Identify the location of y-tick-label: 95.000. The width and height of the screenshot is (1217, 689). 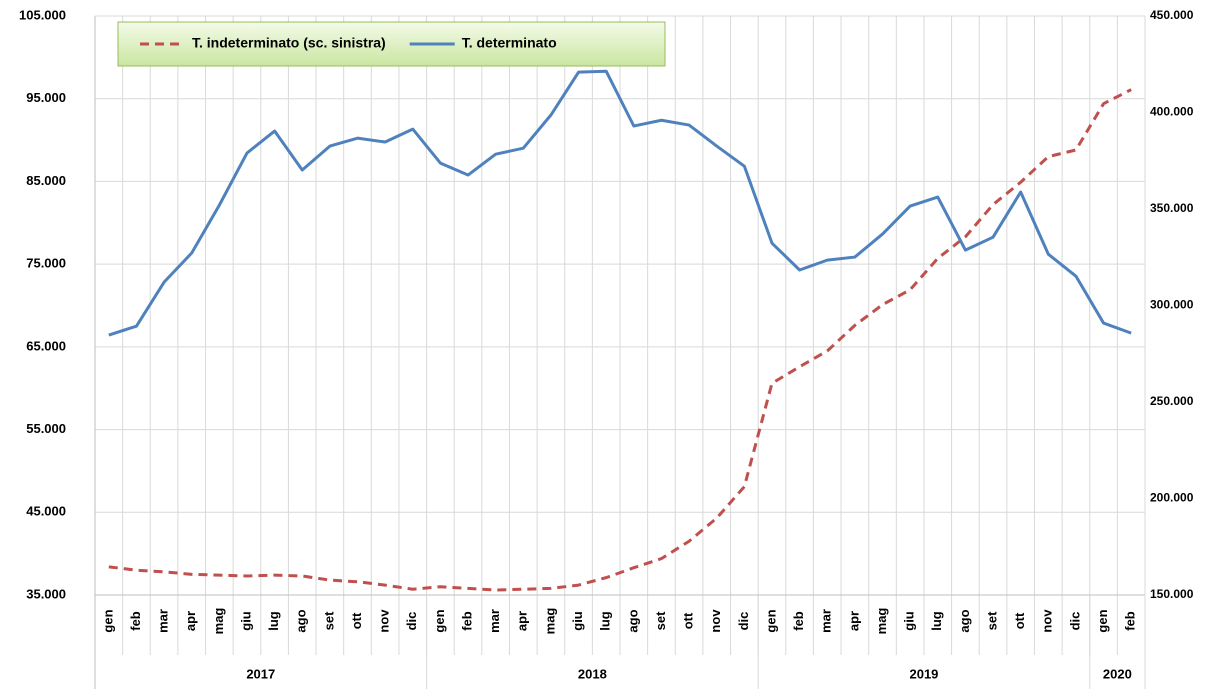
(46, 97).